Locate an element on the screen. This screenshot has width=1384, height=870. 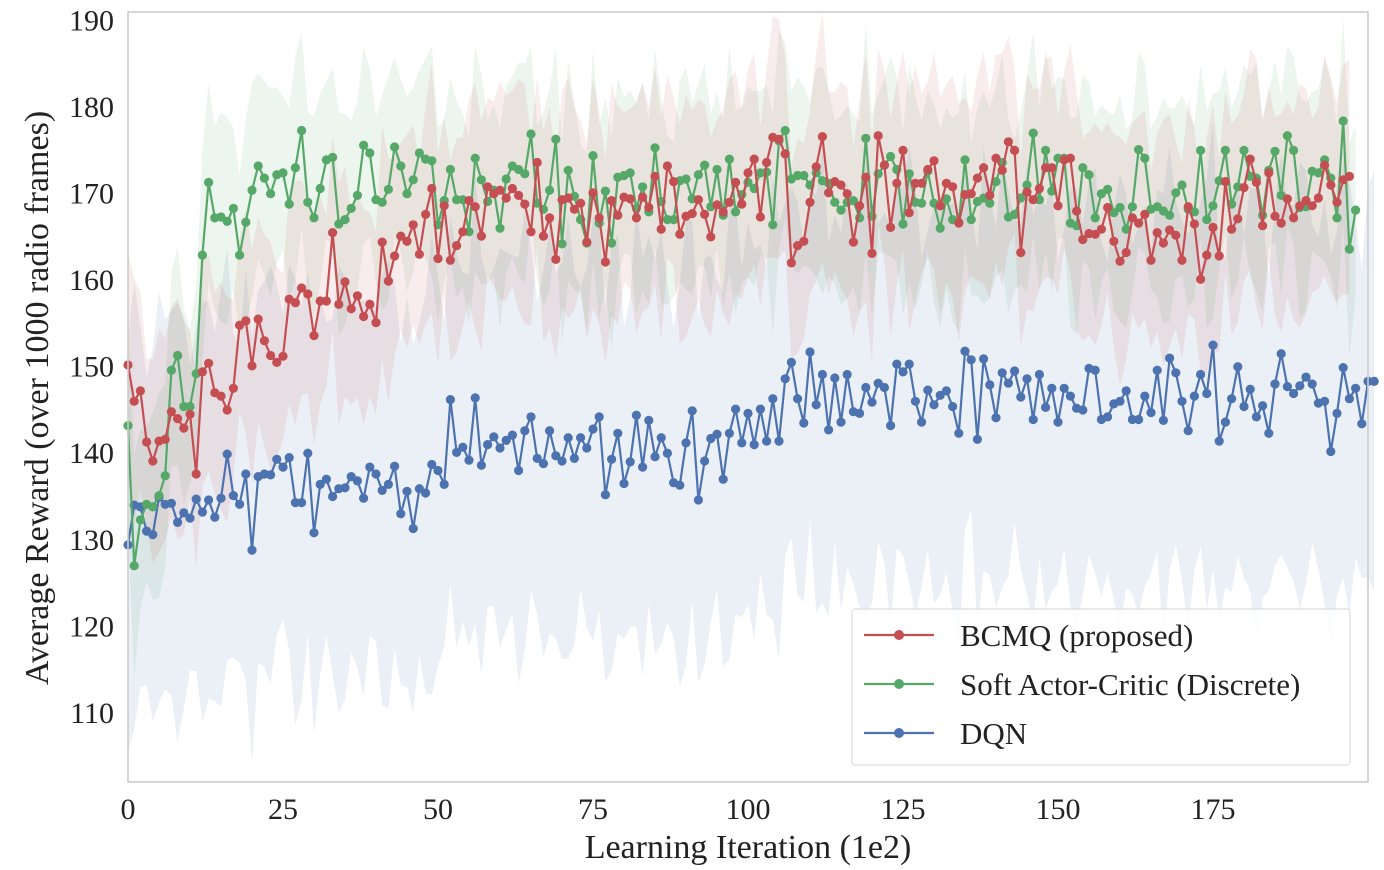
x-tick-label: 50 is located at coordinates (438, 809).